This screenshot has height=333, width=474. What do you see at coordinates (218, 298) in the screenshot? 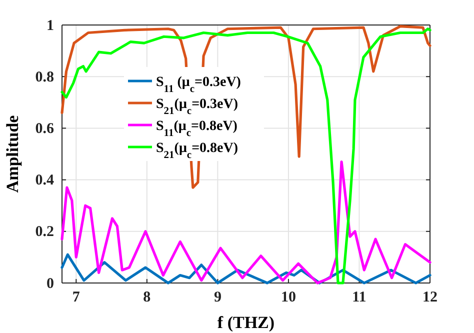
I see `x-tick-label: 9` at bounding box center [218, 298].